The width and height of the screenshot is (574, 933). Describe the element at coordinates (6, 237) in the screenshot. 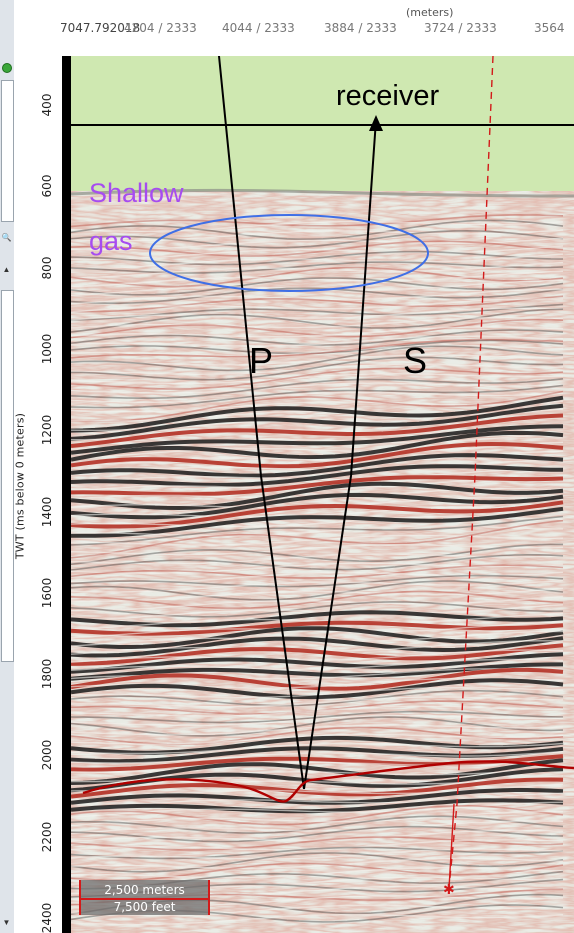

I see `zoom-icon: 🔍` at that location.